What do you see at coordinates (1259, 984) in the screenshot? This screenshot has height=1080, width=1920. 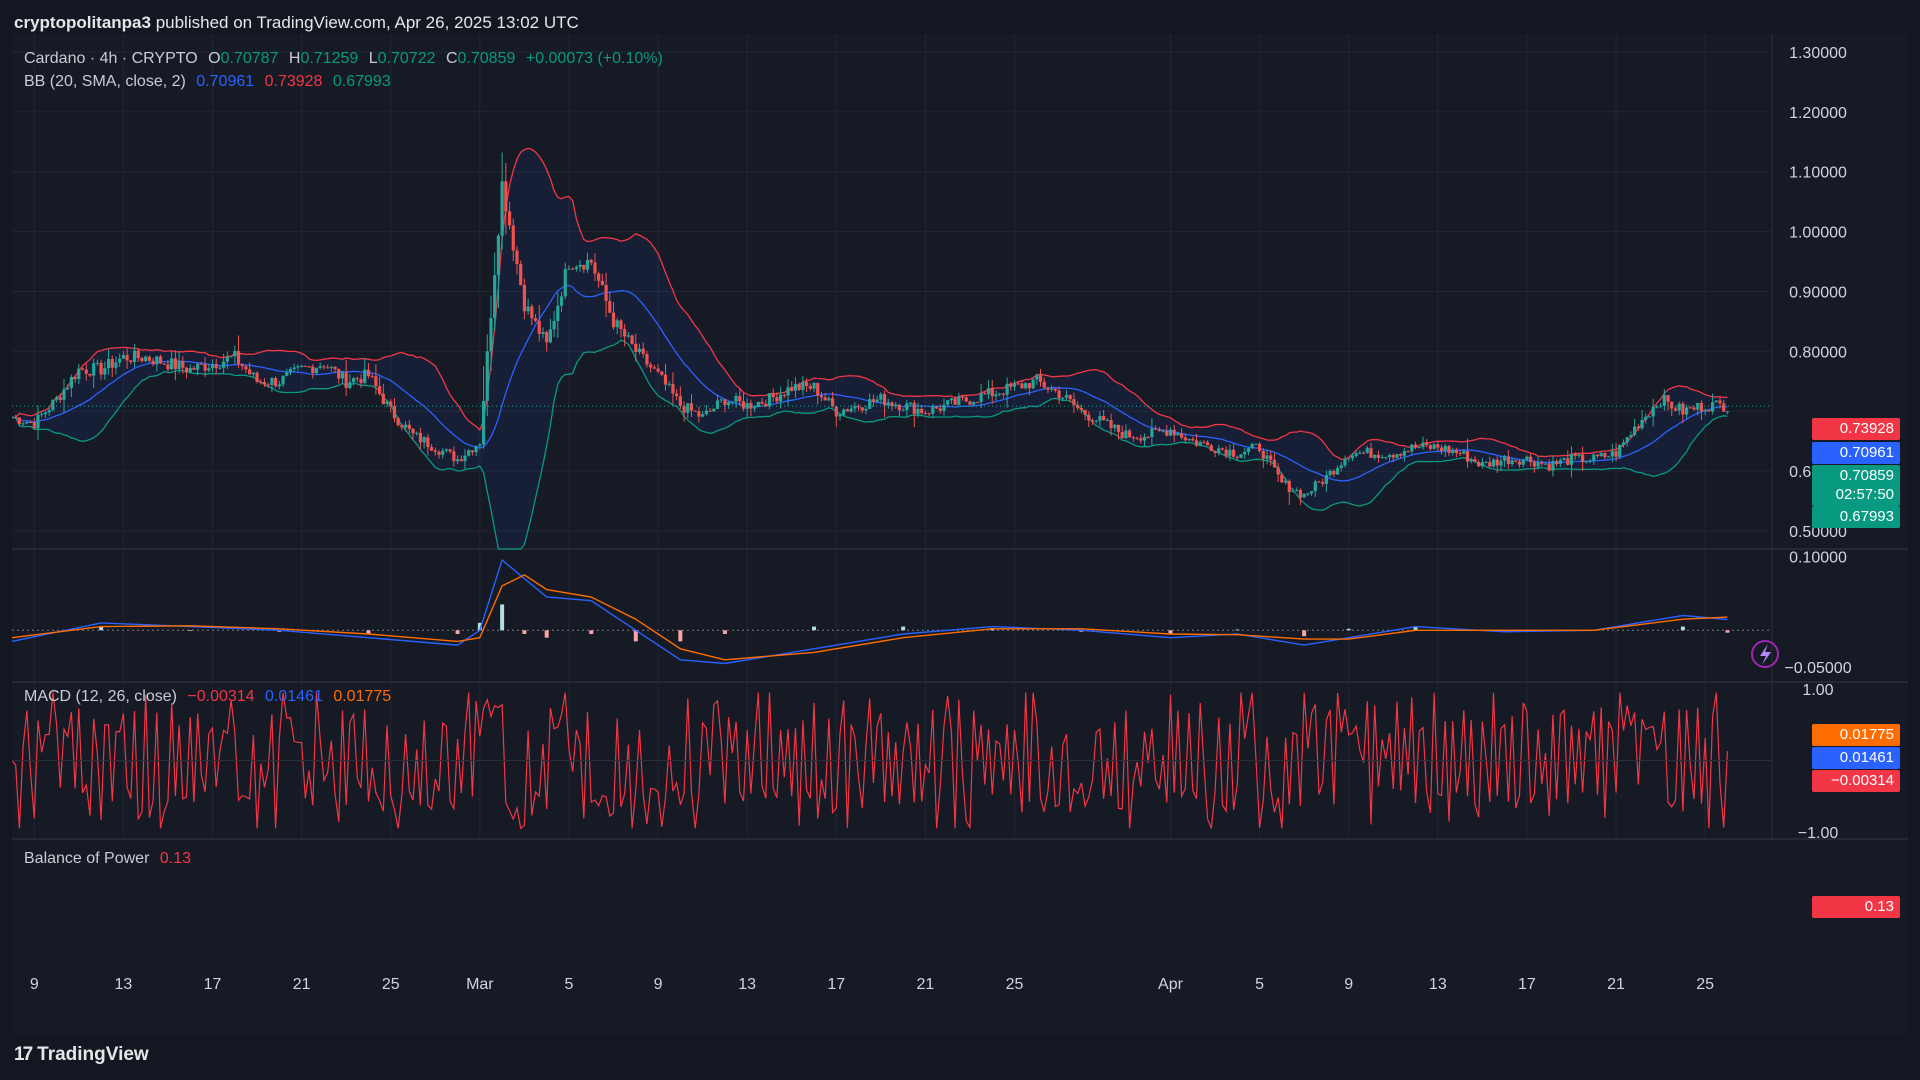 I see `time-tick-label: 5` at bounding box center [1259, 984].